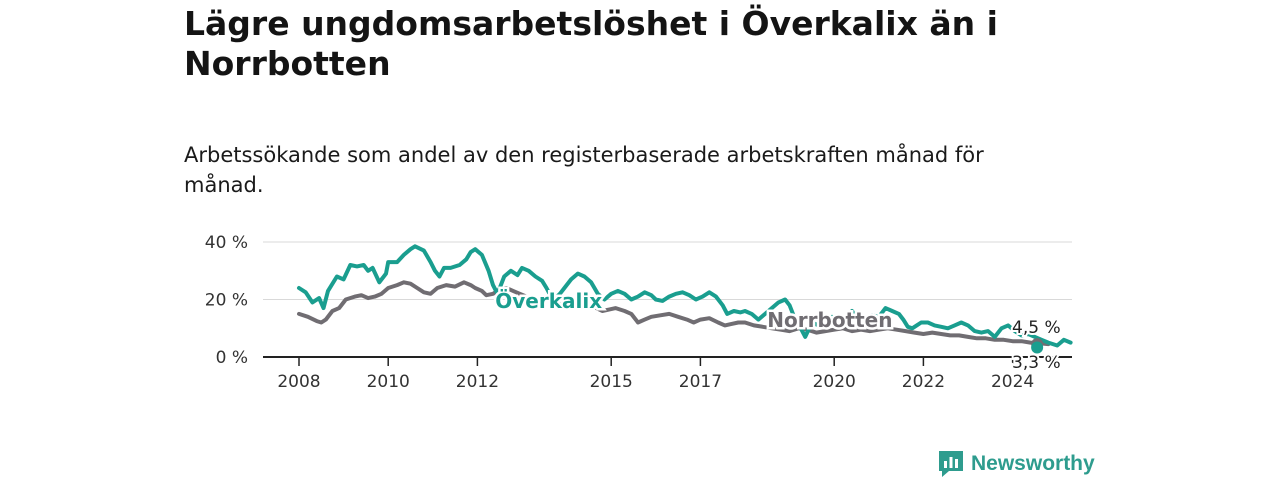 This screenshot has width=1280, height=480. What do you see at coordinates (1012, 382) in the screenshot?
I see `x-tick-label: 2024` at bounding box center [1012, 382].